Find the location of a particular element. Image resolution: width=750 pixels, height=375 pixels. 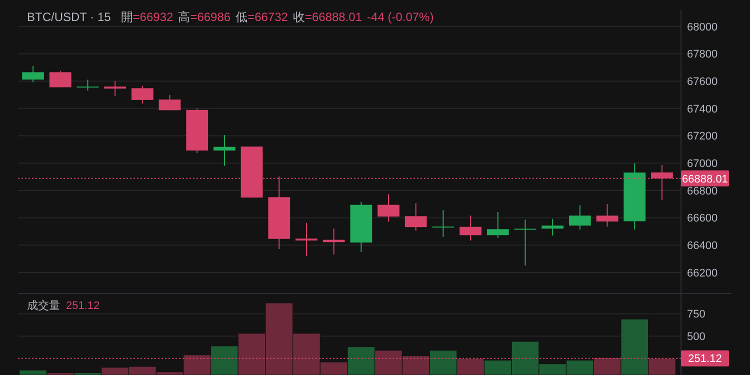

annotation: -44 (-0.07%) is located at coordinates (400, 17).